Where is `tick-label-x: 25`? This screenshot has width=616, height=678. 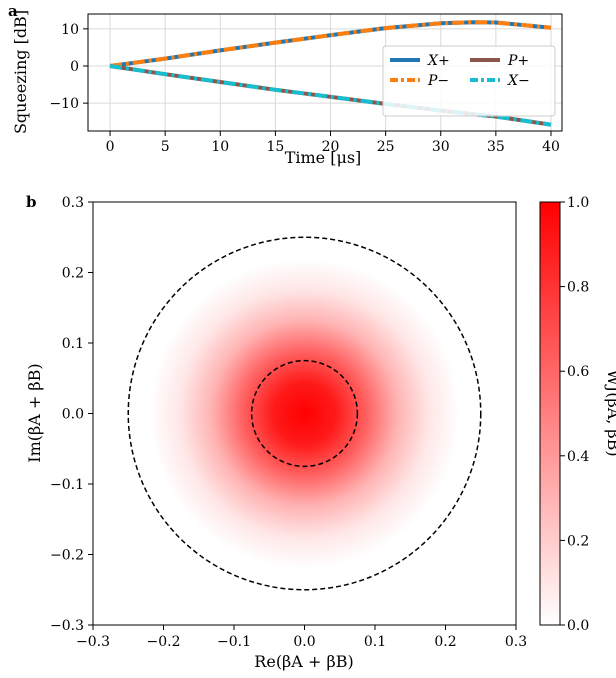 tick-label-x: 25 is located at coordinates (386, 147).